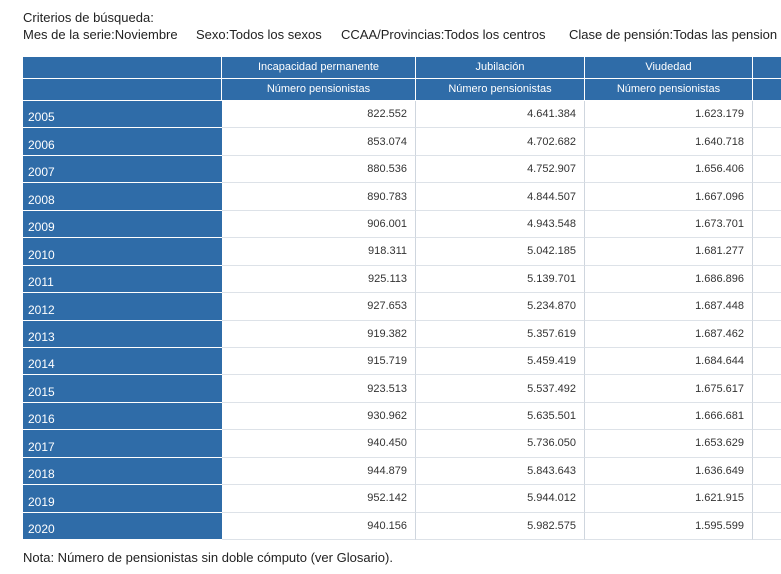  Describe the element at coordinates (673, 34) in the screenshot. I see `criteria-item: Clase de pensión:Todas las pension` at that location.